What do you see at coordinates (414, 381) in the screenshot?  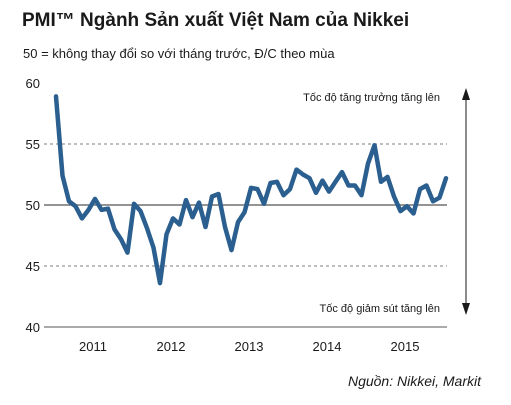 I see `chart-source: Nguồn: Nikkei, Markit` at bounding box center [414, 381].